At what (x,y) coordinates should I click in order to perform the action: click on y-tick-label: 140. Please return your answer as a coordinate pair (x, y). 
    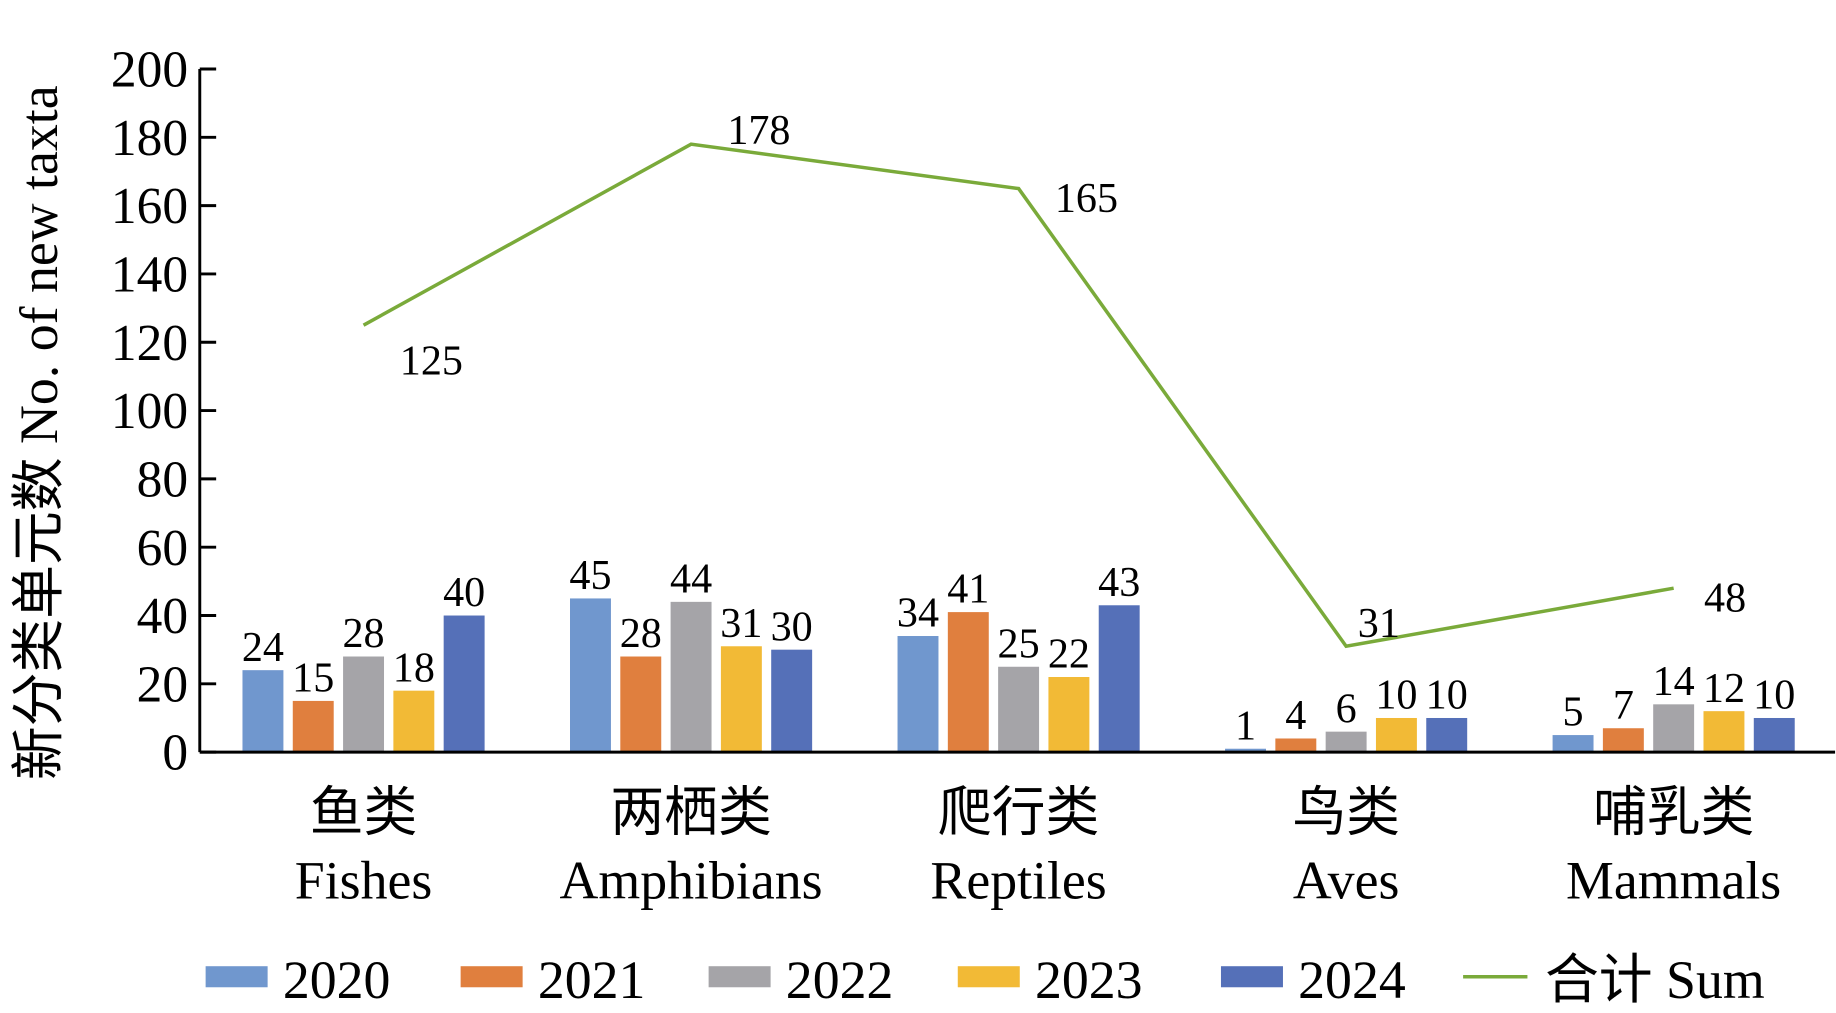
    Looking at the image, I should click on (149, 275).